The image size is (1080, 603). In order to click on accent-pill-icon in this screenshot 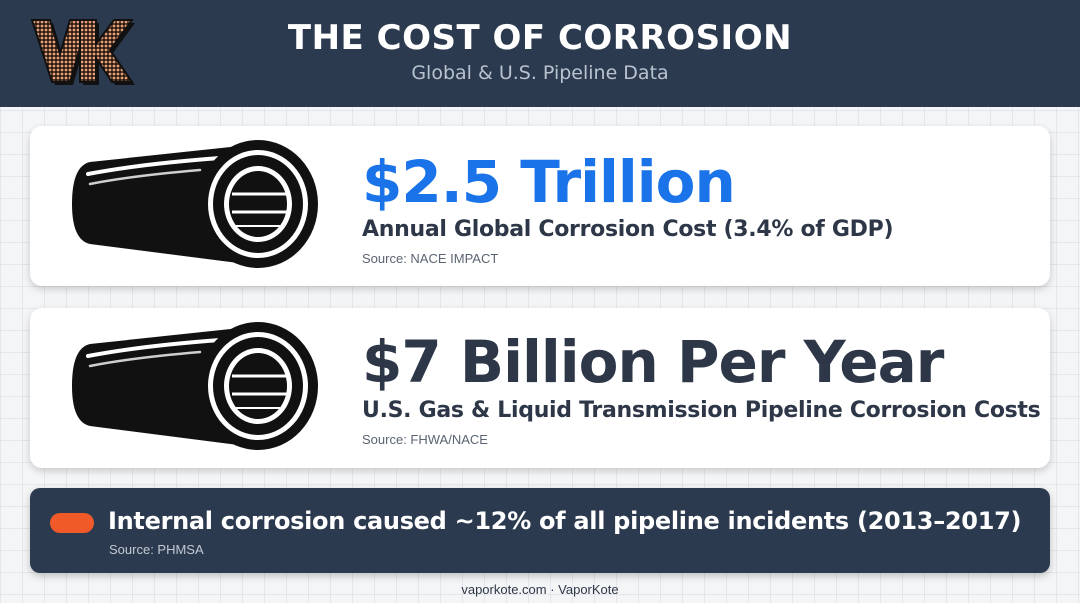, I will do `click(72, 523)`.